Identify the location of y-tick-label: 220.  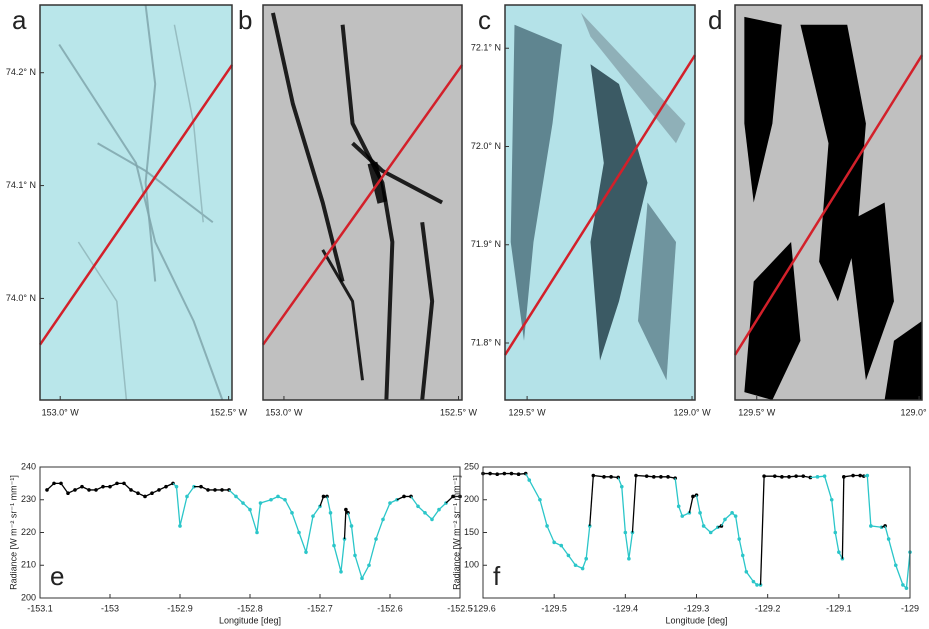
(28, 532).